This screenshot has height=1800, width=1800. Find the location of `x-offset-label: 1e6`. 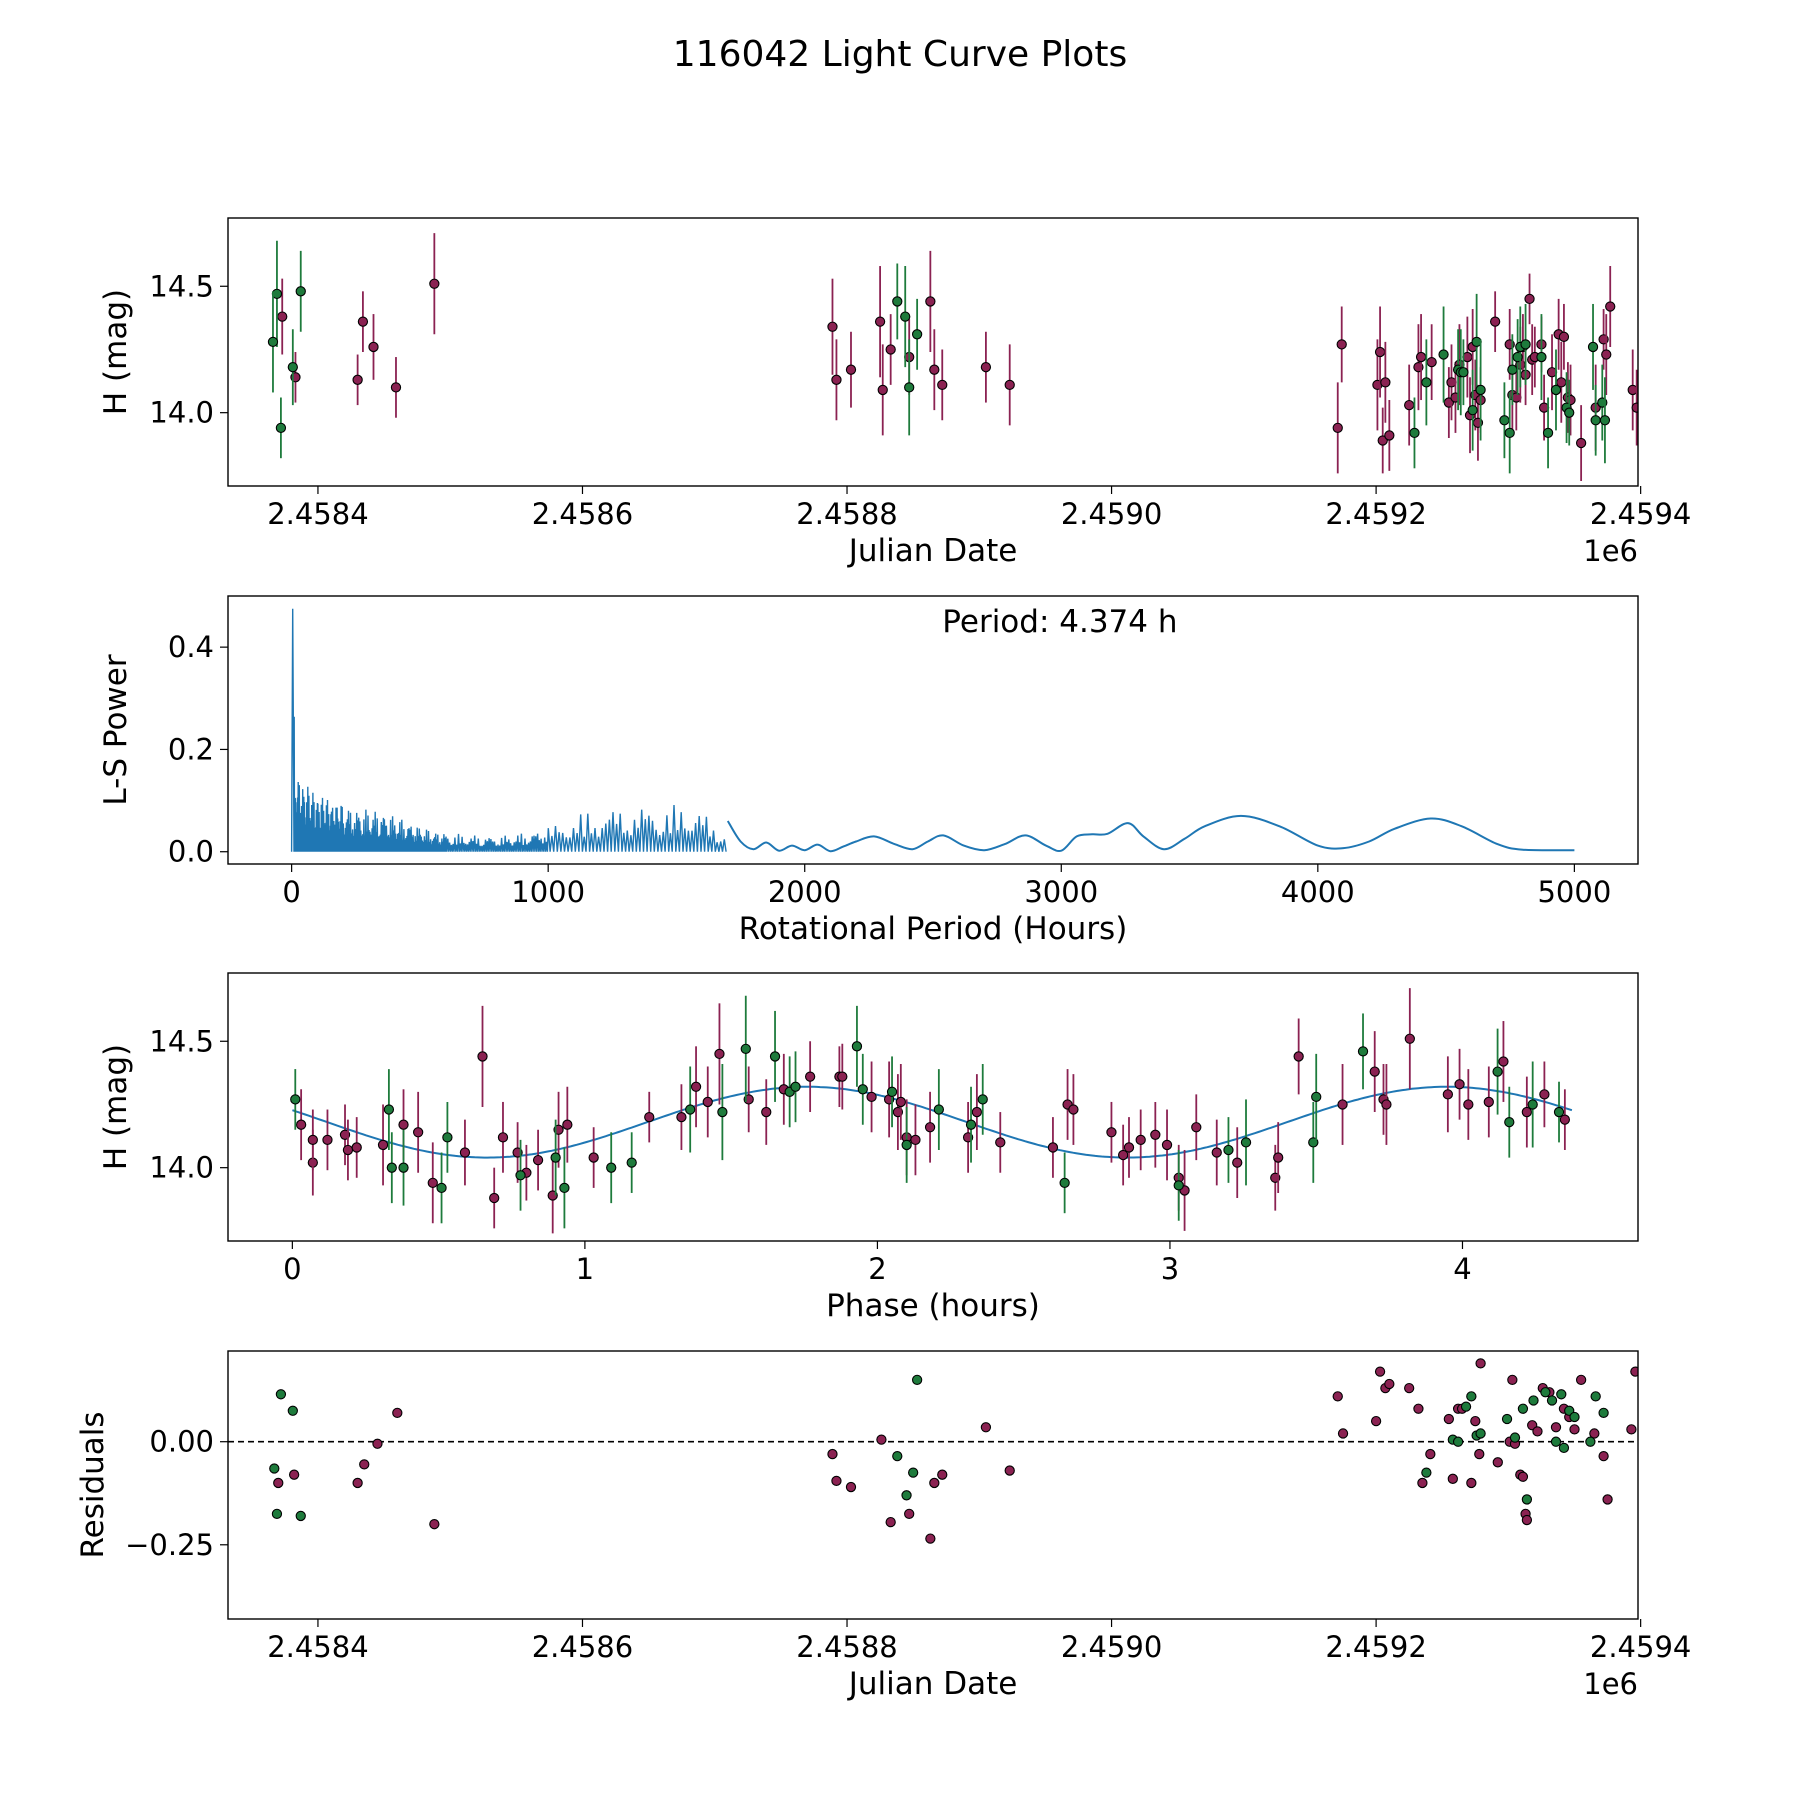

x-offset-label: 1e6 is located at coordinates (1610, 551).